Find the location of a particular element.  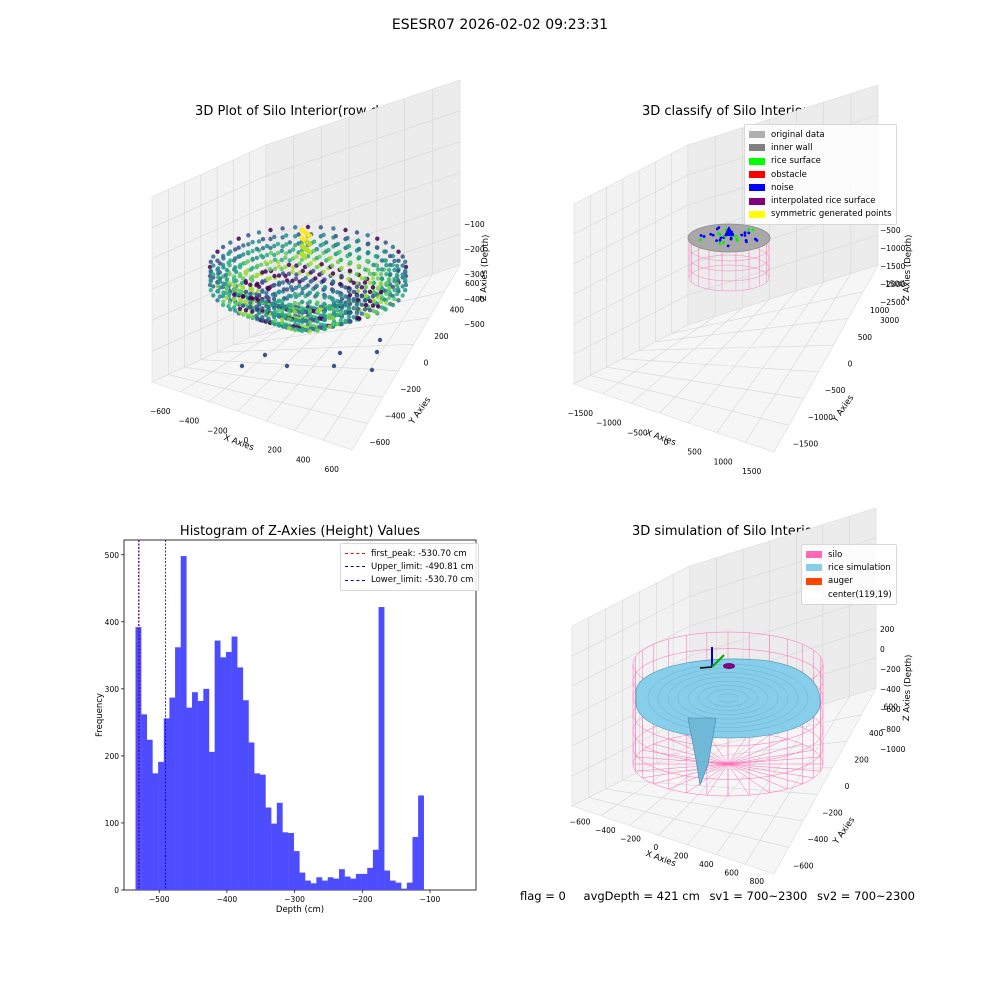

legend-color-swatch is located at coordinates (757, 201).